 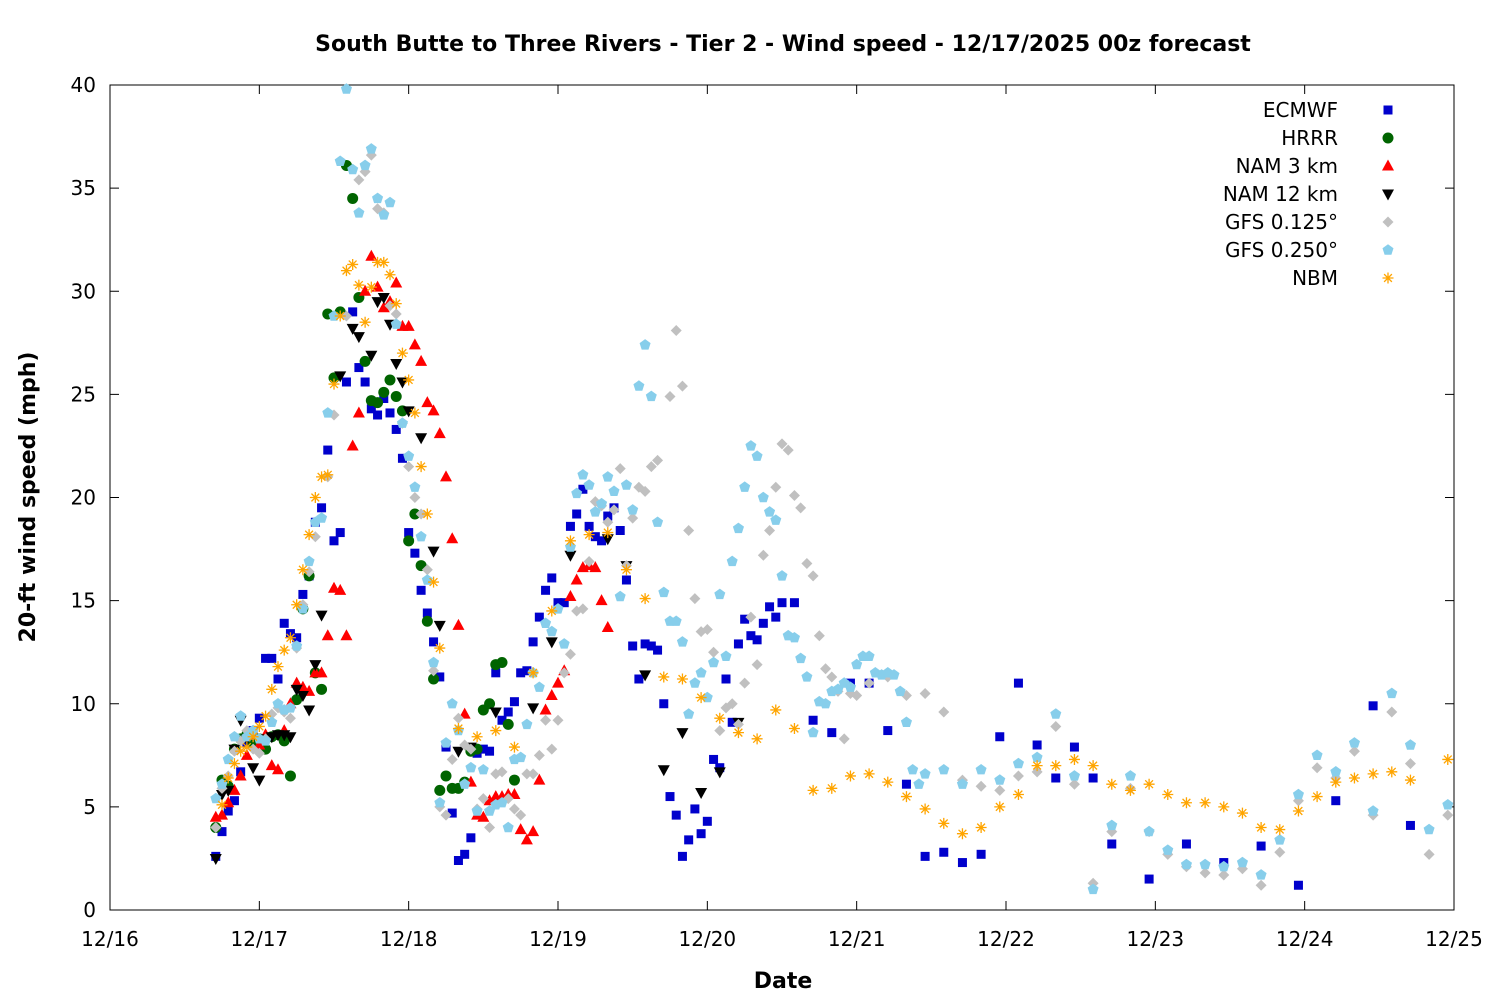 What do you see at coordinates (1280, 194) in the screenshot?
I see `legend-label-nam-12-km: NAM 12 km` at bounding box center [1280, 194].